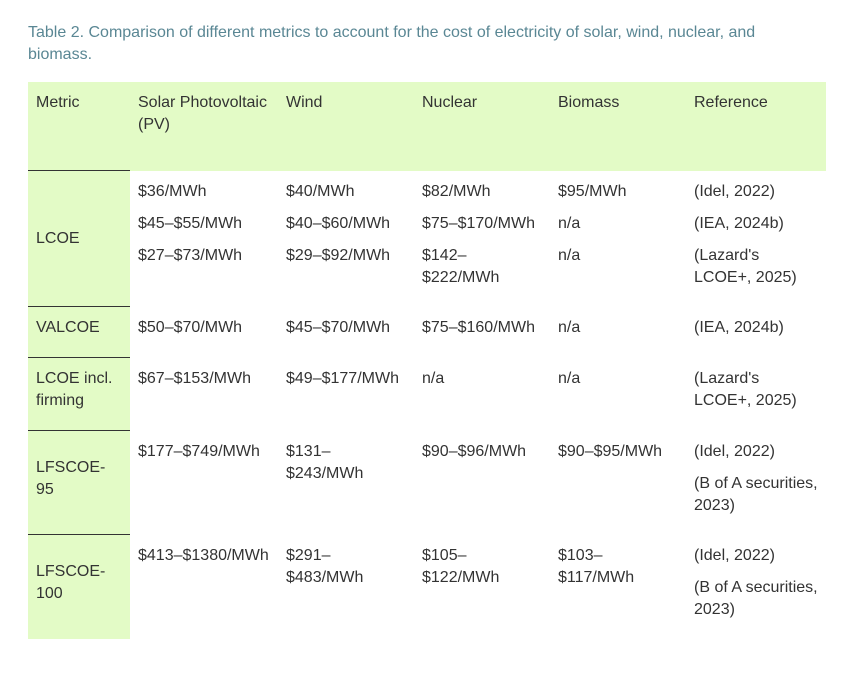 Image resolution: width=852 pixels, height=681 pixels. Describe the element at coordinates (204, 126) in the screenshot. I see `header-cell: Solar Photovoltaic (PV)` at that location.